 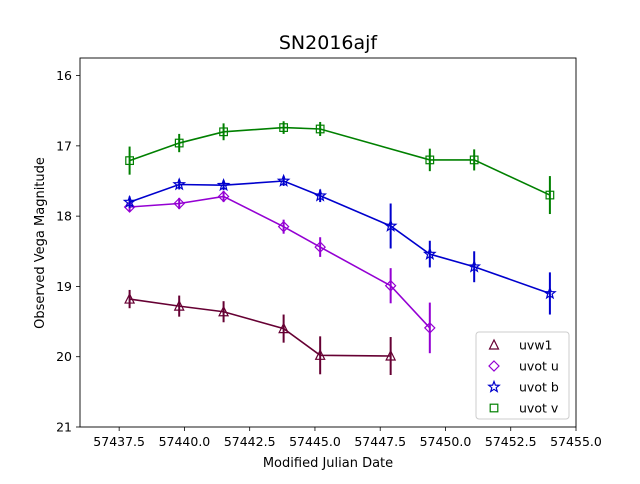 I want to click on x-tick-label: 57440.0, so click(x=185, y=441).